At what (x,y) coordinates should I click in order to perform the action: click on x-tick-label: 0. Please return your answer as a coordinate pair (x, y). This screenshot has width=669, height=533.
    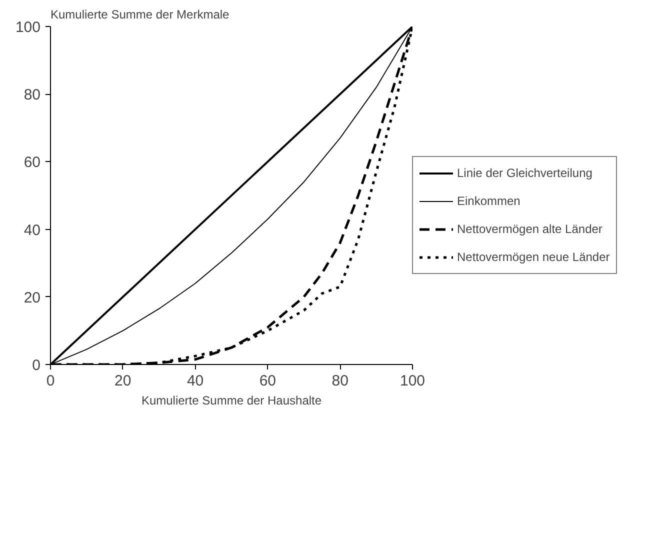
    Looking at the image, I should click on (50, 381).